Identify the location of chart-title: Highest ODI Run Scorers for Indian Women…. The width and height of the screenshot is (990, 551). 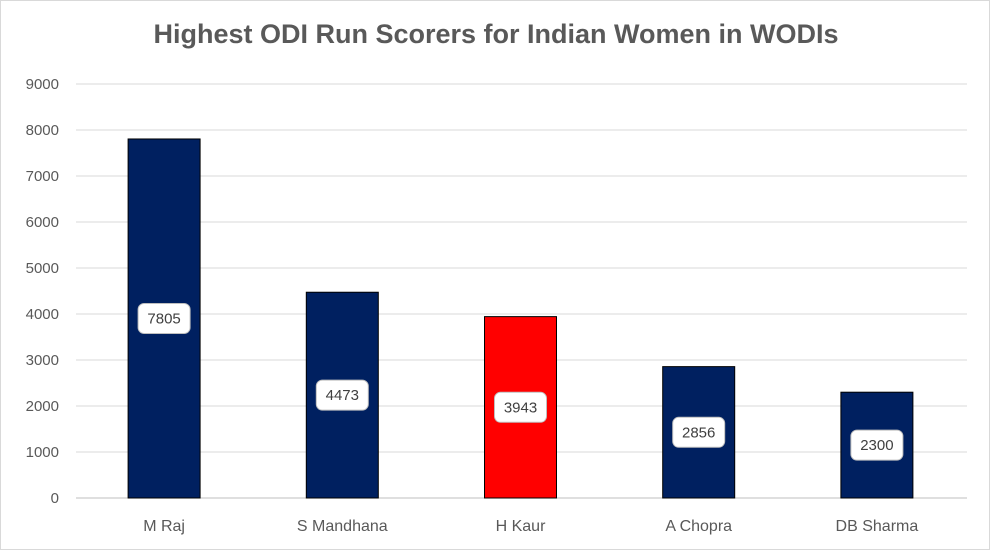
(496, 34).